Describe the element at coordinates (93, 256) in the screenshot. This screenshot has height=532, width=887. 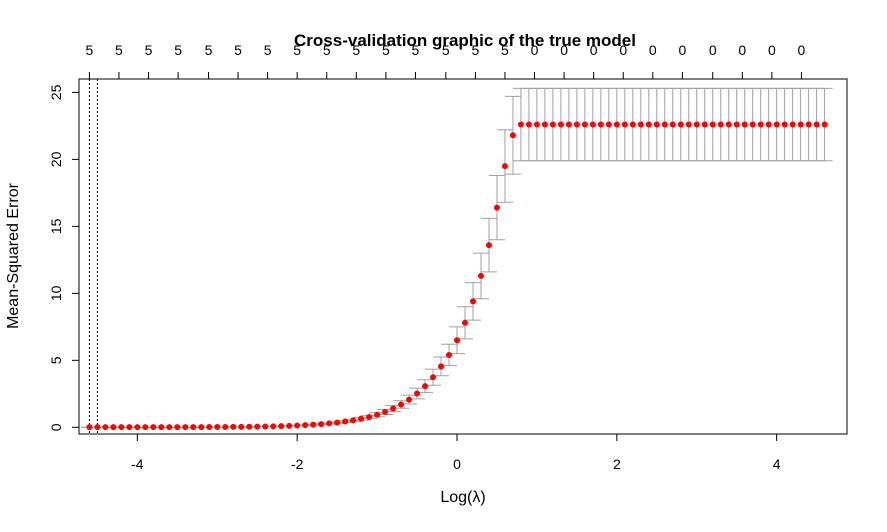
I see `reference-lines` at that location.